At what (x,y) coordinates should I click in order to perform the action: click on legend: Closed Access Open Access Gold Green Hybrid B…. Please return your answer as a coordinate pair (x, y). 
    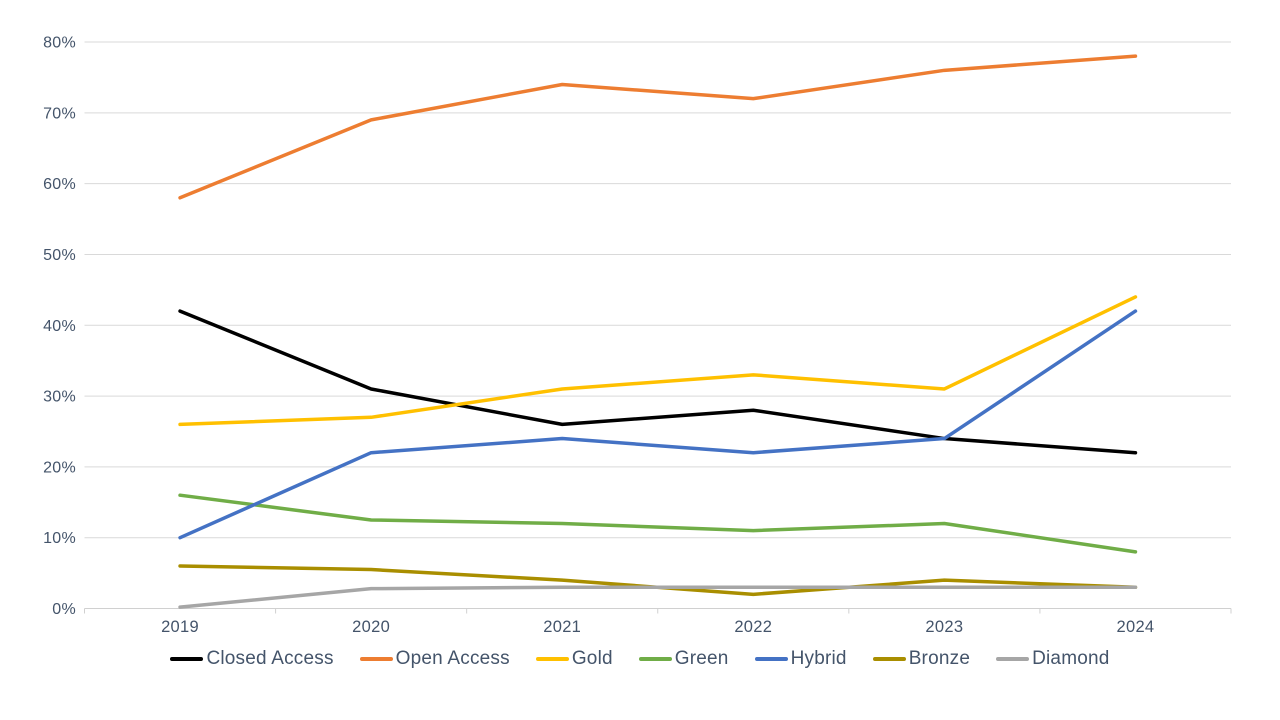
    Looking at the image, I should click on (640, 659).